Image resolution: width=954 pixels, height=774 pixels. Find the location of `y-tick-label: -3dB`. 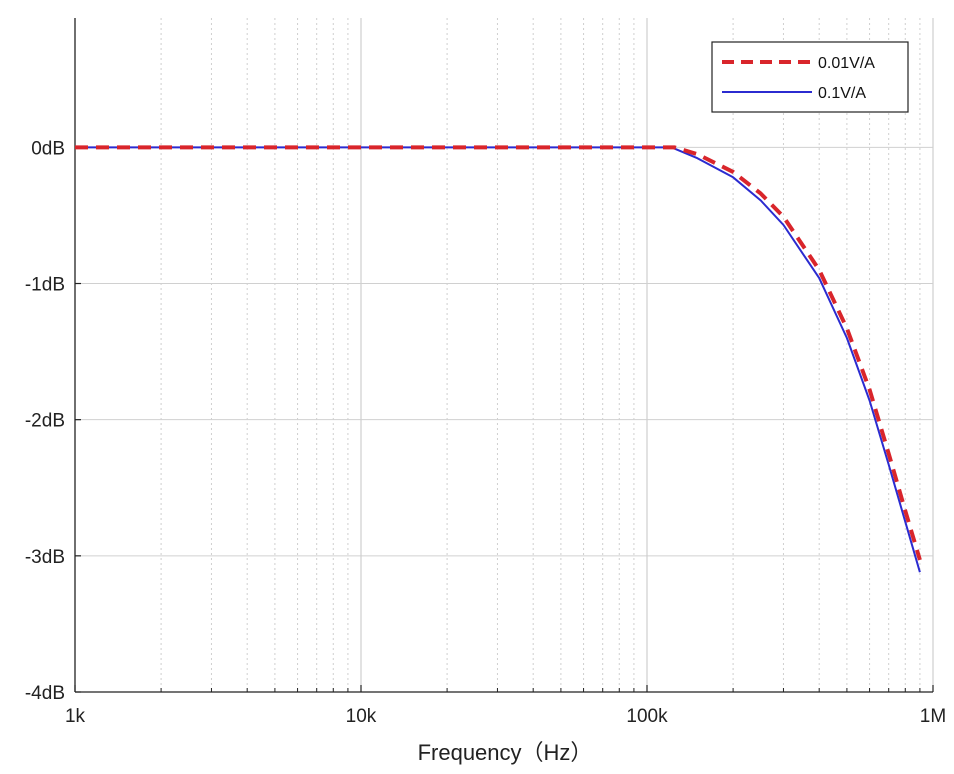

y-tick-label: -3dB is located at coordinates (45, 557).